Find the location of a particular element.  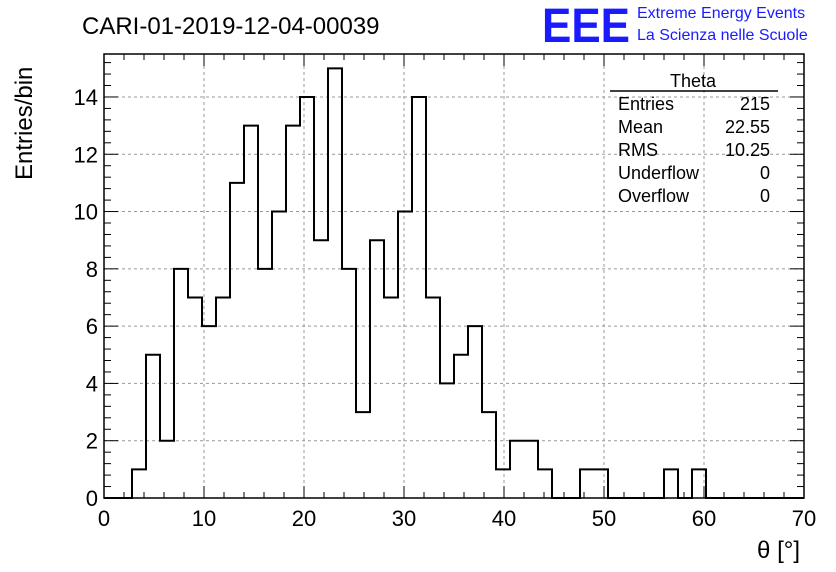

stats-value: 10.25 is located at coordinates (747, 150).